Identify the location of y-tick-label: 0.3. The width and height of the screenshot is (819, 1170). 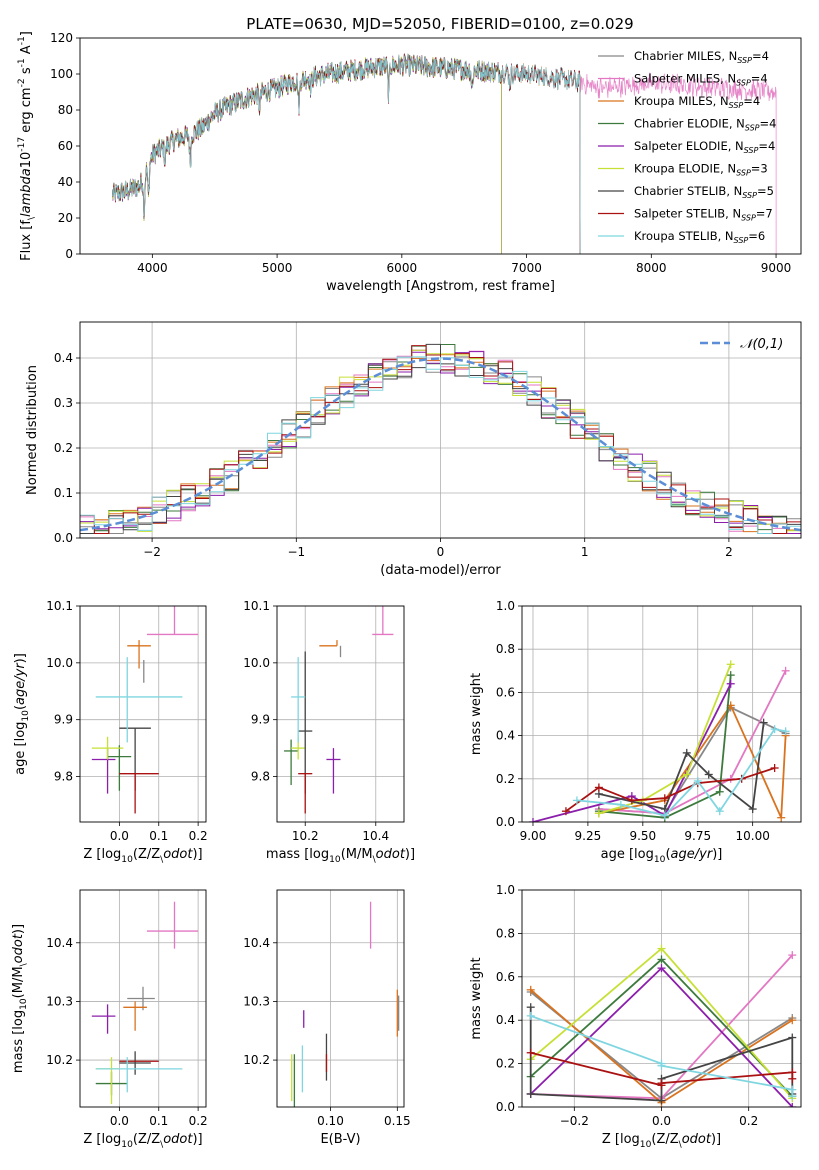
(63, 403).